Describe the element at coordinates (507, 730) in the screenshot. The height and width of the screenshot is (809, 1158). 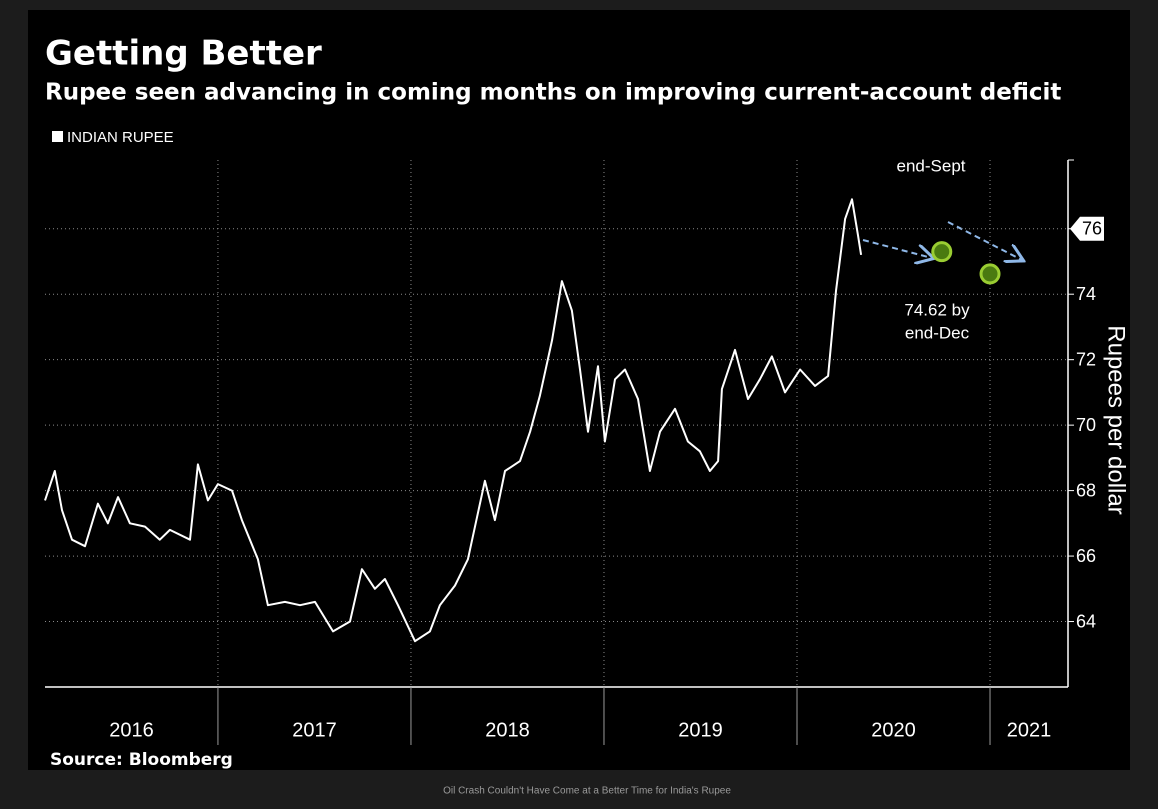
I see `x-tick-label: 2018` at that location.